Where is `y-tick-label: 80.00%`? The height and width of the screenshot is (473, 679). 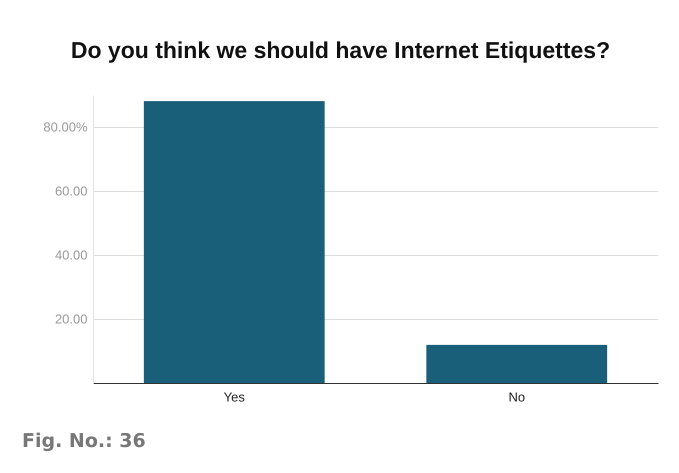
y-tick-label: 80.00% is located at coordinates (65, 127).